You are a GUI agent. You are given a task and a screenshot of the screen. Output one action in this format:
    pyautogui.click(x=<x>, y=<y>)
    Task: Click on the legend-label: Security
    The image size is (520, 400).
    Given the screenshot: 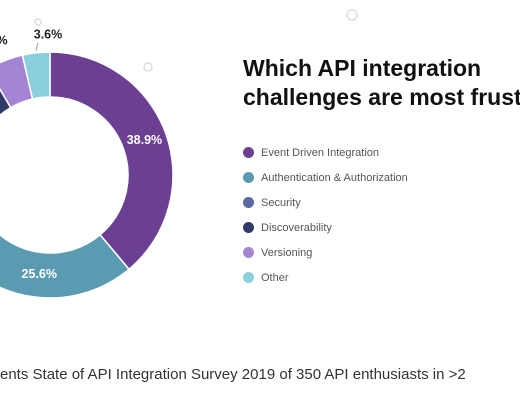 What is the action you would take?
    pyautogui.click(x=281, y=202)
    